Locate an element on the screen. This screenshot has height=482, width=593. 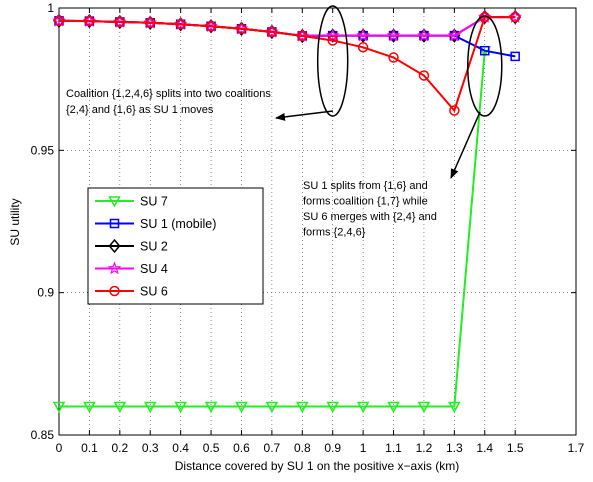
legend-item: SU 6 is located at coordinates (131, 292).